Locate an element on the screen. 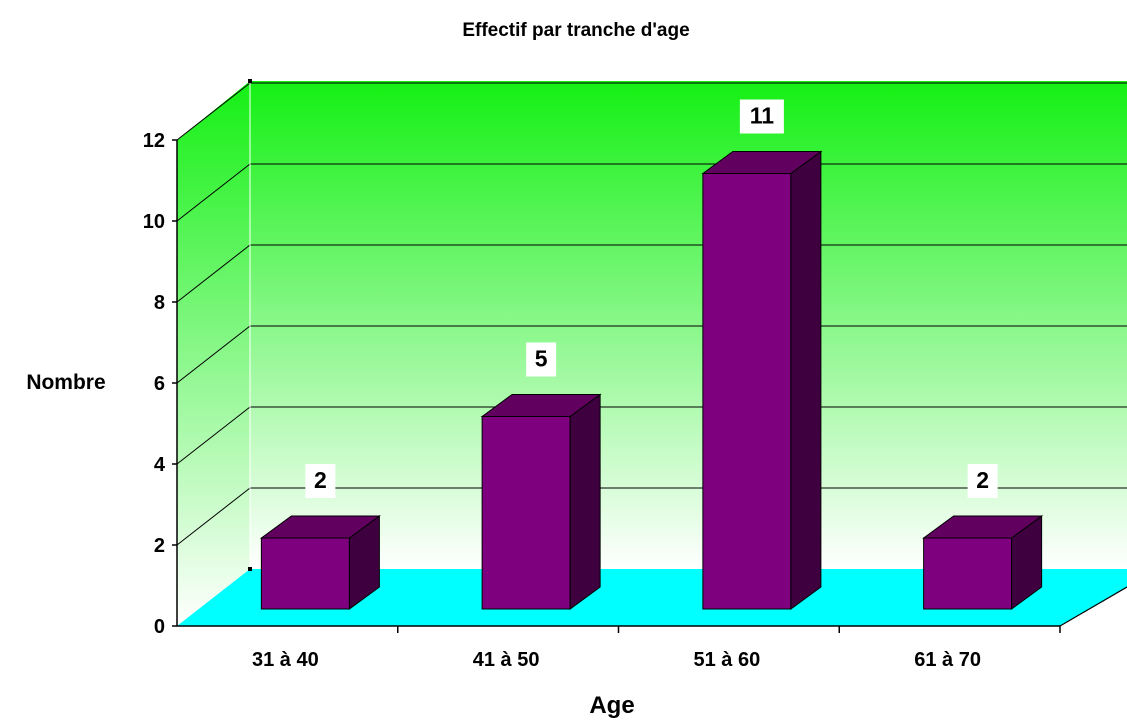 The width and height of the screenshot is (1127, 723). data-label: 11 is located at coordinates (762, 116).